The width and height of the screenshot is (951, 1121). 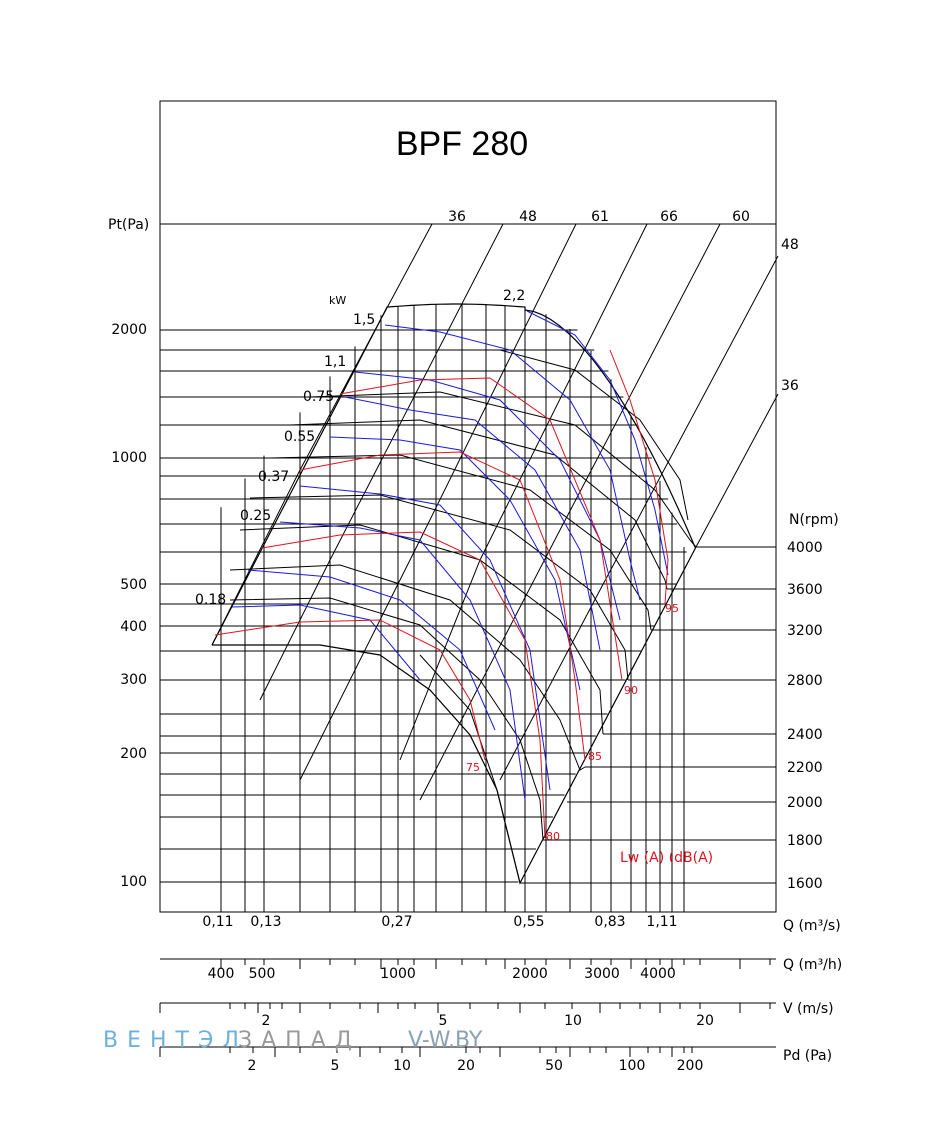 What do you see at coordinates (528, 217) in the screenshot?
I see `efficiency-label: 48` at bounding box center [528, 217].